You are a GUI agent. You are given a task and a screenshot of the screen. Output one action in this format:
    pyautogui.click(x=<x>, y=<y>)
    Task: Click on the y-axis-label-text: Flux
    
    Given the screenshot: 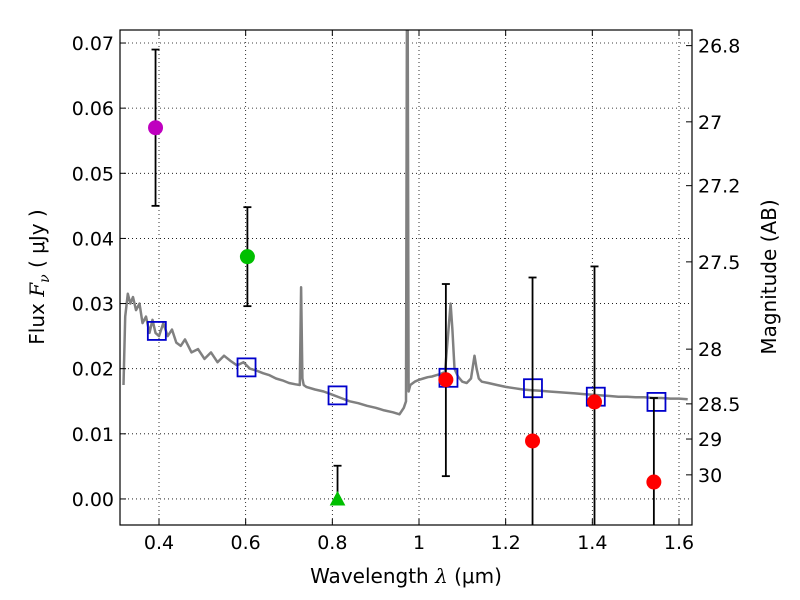 What is the action you would take?
    pyautogui.click(x=37, y=324)
    